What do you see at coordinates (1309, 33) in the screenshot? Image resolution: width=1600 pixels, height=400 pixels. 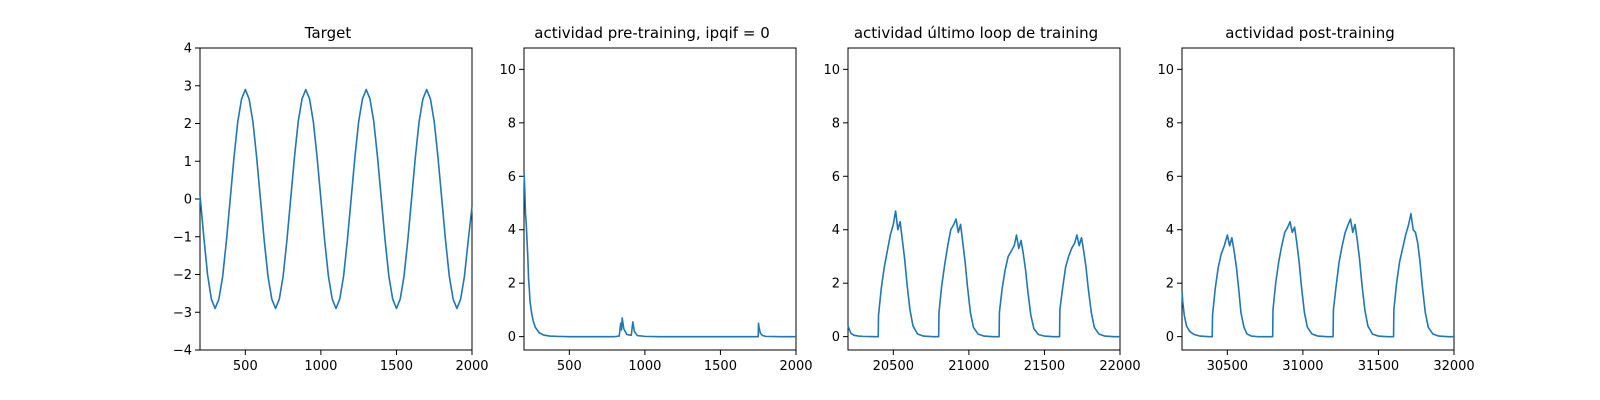 I see `panel-4-title: actividad post-training` at bounding box center [1309, 33].